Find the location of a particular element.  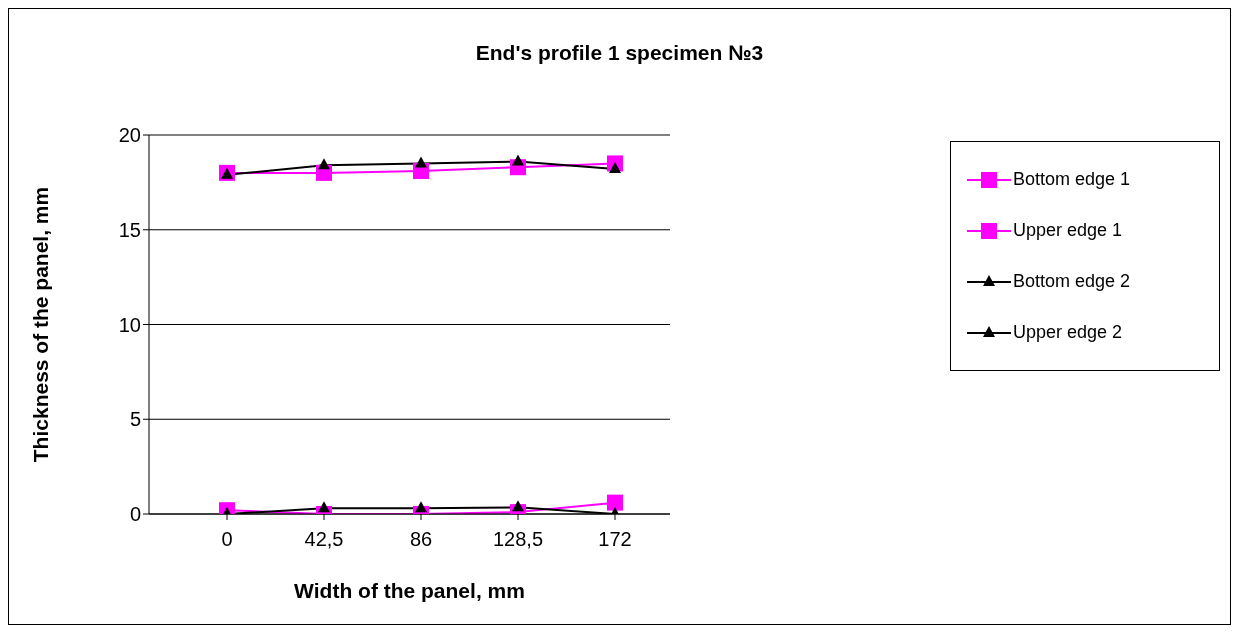

y-axis-title: Thickness of the panel, mm is located at coordinates (41, 324).